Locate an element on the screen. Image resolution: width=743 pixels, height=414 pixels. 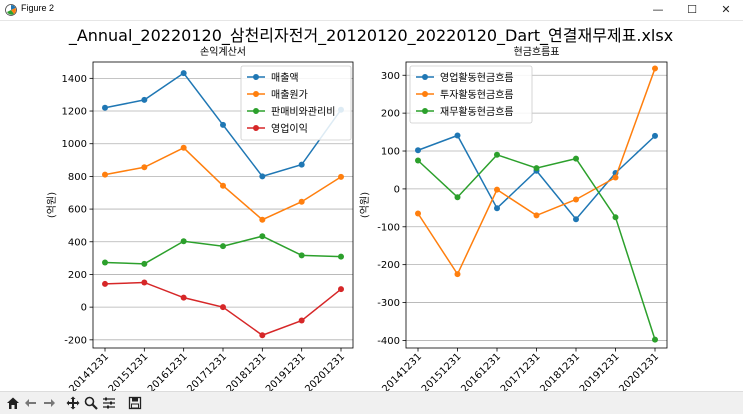
y-tick-label: 800 is located at coordinates (77, 177).